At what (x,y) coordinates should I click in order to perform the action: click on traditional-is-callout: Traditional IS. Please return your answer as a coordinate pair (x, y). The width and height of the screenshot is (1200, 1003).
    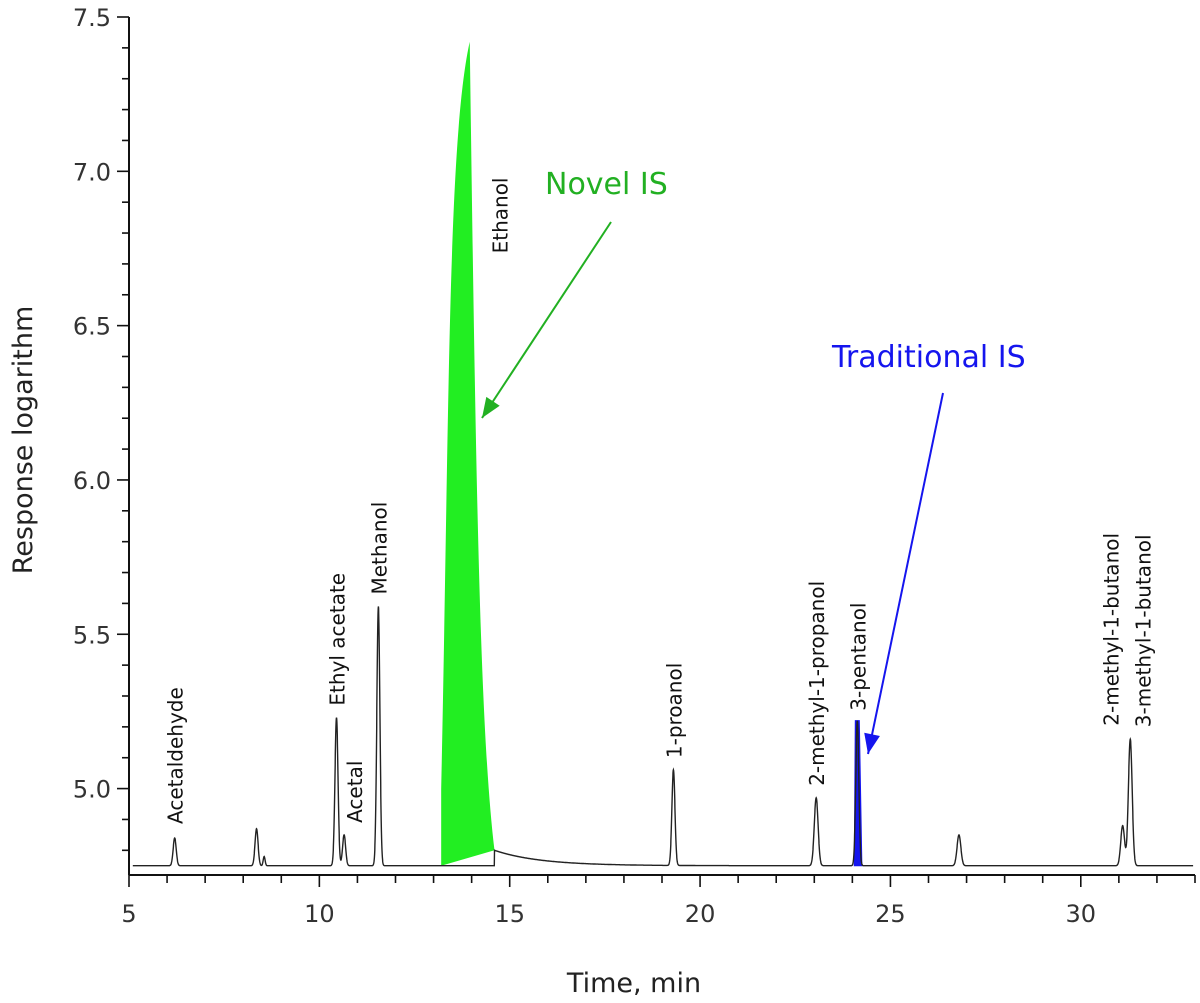
    Looking at the image, I should click on (928, 357).